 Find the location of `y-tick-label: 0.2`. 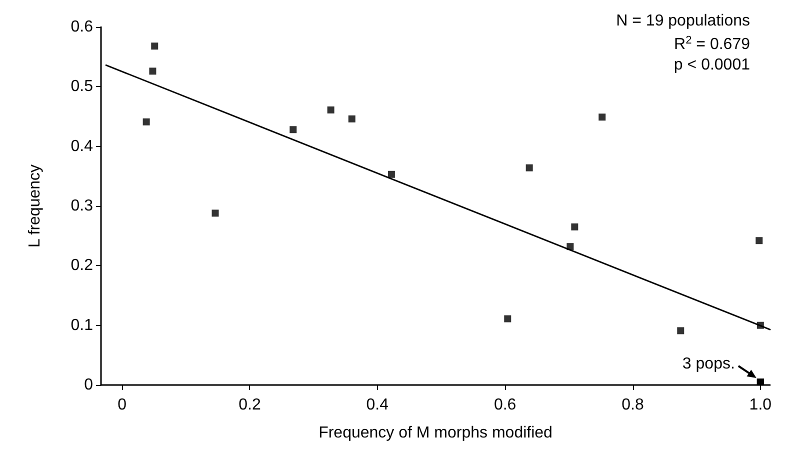

y-tick-label: 0.2 is located at coordinates (82, 265).